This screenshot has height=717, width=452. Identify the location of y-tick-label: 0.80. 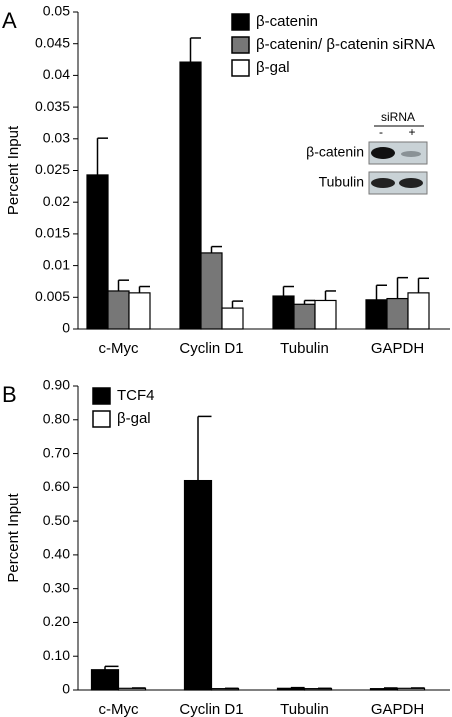
(56, 418).